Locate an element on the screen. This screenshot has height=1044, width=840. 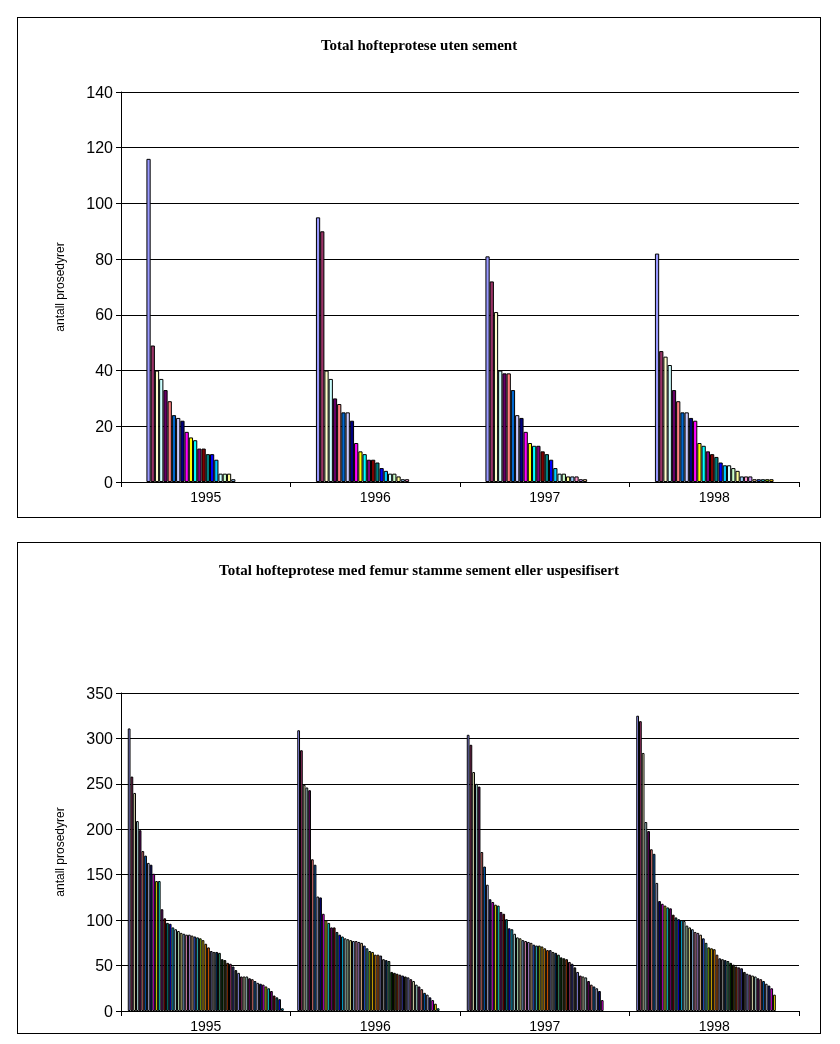
chart-title: Total hofteprotese med femur stamme sement eller uspesifisert is located at coordinates (419, 569).